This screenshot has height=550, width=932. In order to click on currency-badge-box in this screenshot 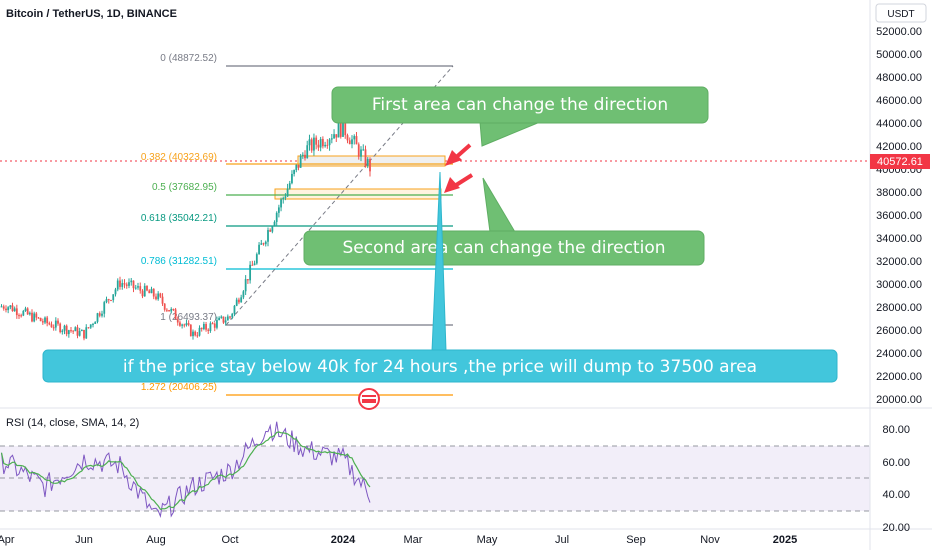, I will do `click(901, 13)`.